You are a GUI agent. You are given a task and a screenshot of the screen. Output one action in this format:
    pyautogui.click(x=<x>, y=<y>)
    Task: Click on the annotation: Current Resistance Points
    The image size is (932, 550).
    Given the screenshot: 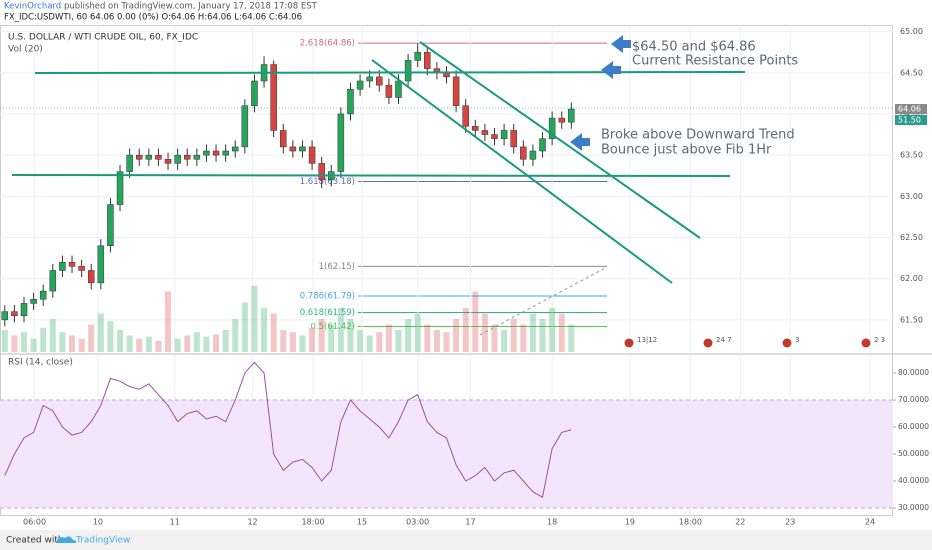 What is the action you would take?
    pyautogui.click(x=715, y=61)
    